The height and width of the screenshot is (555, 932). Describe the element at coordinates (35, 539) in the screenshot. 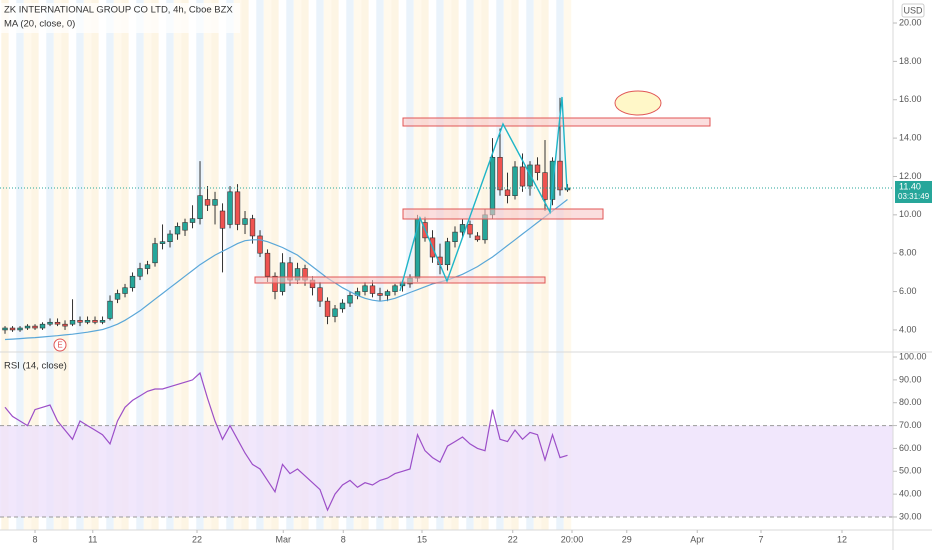

I see `x-tick-label: 8` at that location.